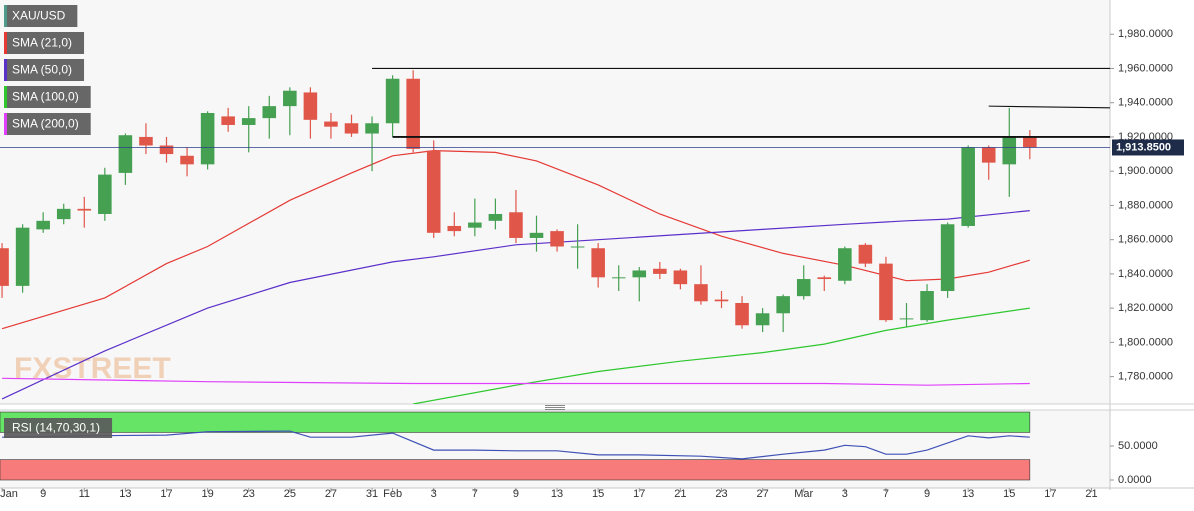 This screenshot has width=1194, height=511. Describe the element at coordinates (1143, 147) in the screenshot. I see `last-price-label: 1,913.8500` at that location.